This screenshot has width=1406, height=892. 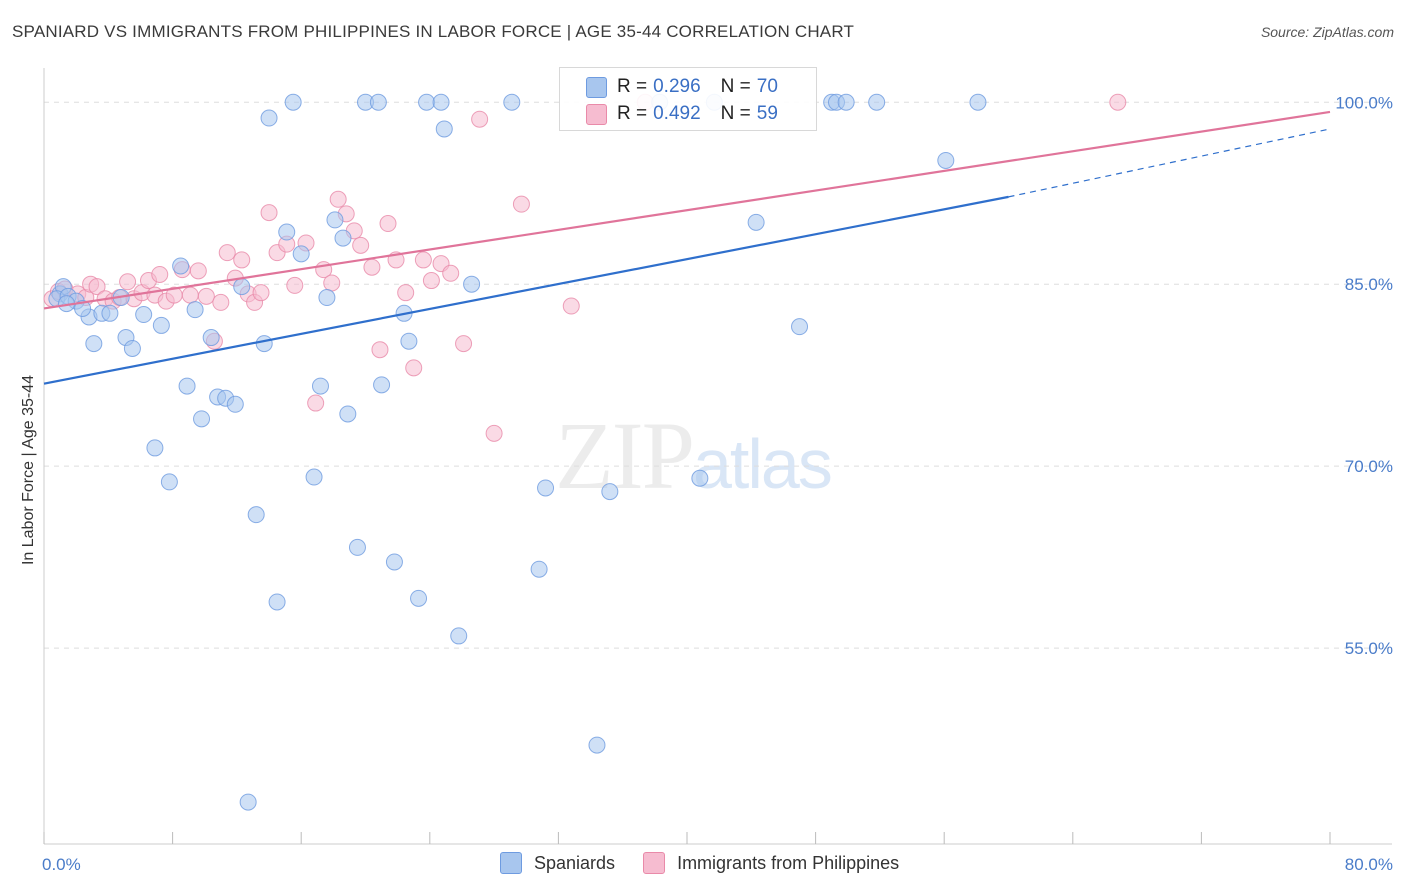 I want to click on x-tick-label: 0.0%, so click(x=61, y=864).